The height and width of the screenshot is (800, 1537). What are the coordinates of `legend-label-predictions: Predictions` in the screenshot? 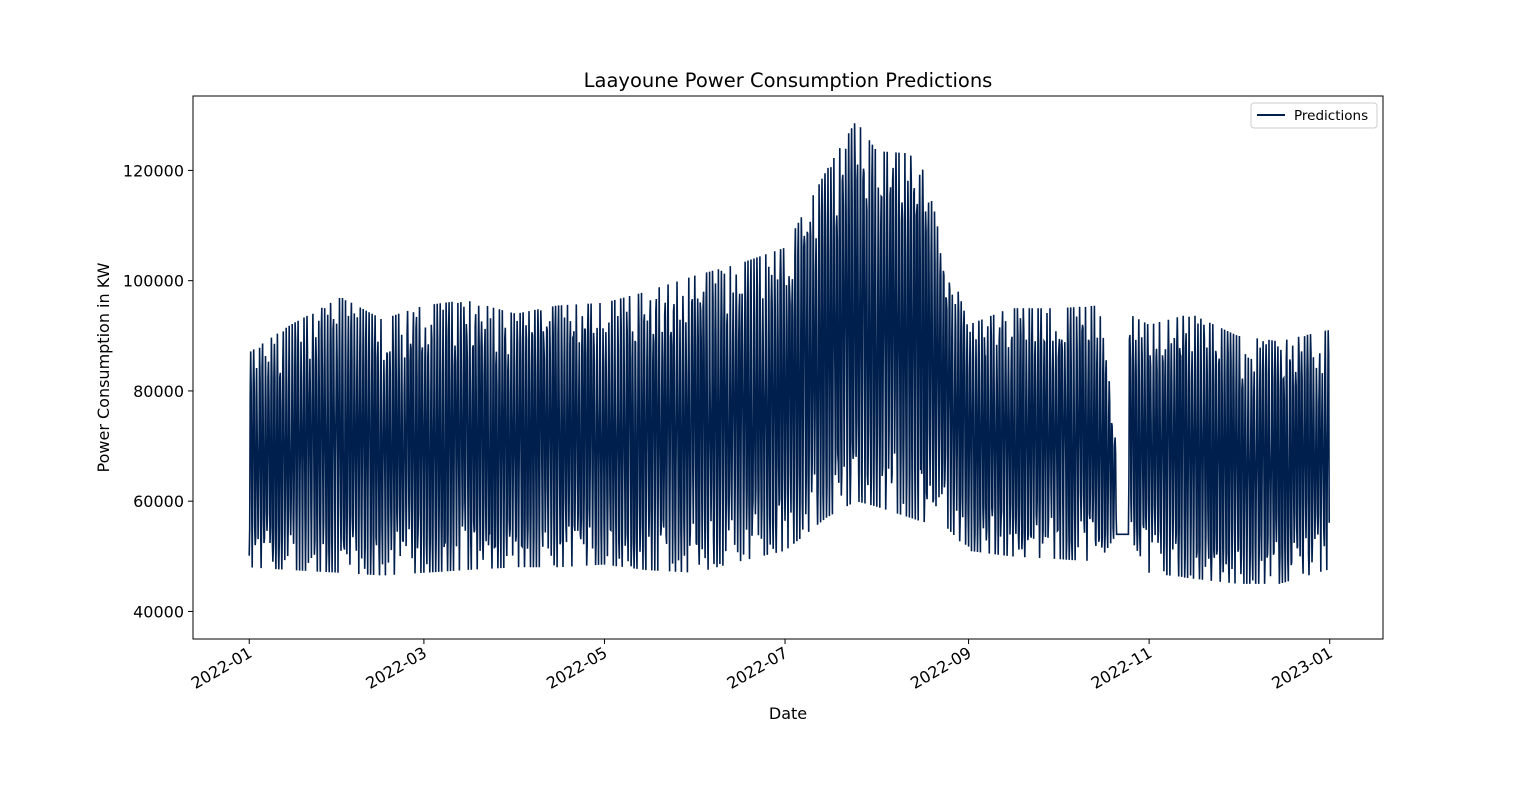 It's located at (1331, 116).